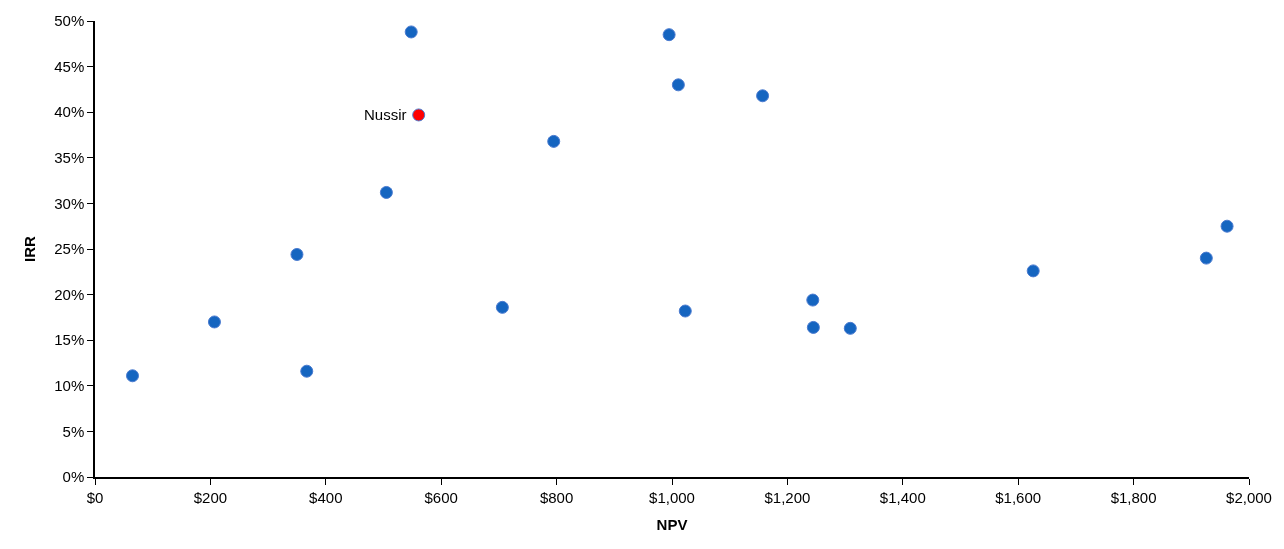 This screenshot has width=1284, height=549. Describe the element at coordinates (672, 525) in the screenshot. I see `x-axis-title: NPV` at that location.